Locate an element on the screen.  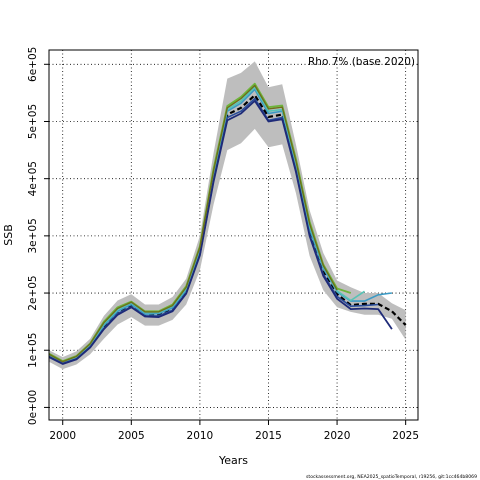
y-tick-label-6: 6e+05 is located at coordinates (33, 64).